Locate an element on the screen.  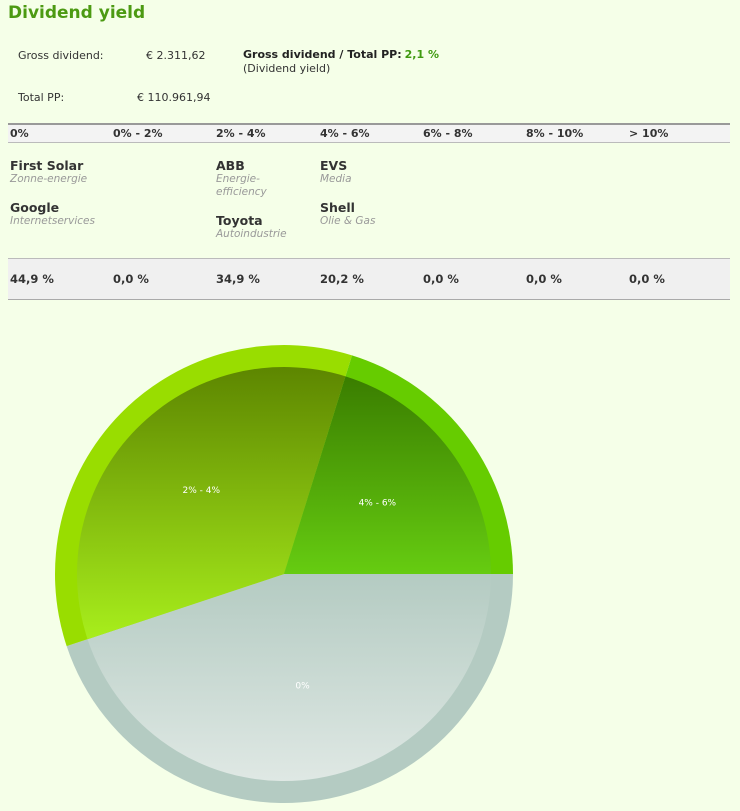
page-title: Dividend yield is located at coordinates (77, 13).